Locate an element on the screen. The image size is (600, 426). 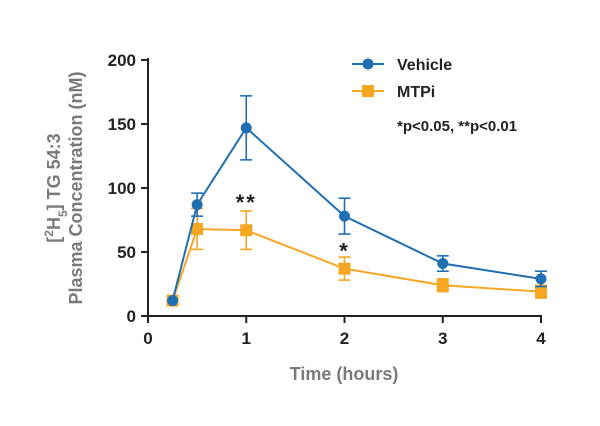
y-tick-label: 150 is located at coordinates (122, 124).